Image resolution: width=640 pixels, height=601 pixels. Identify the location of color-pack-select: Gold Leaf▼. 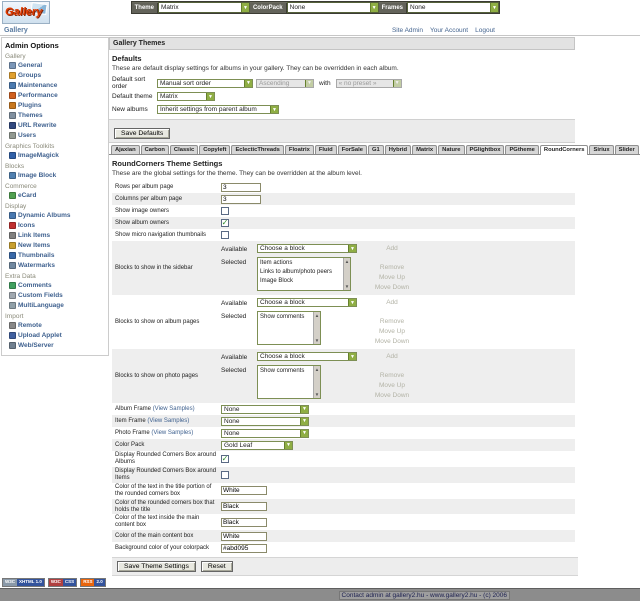
(257, 445).